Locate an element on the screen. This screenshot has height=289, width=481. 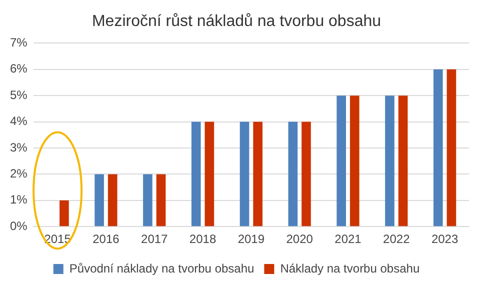
x-tick-label: 2022 is located at coordinates (396, 239).